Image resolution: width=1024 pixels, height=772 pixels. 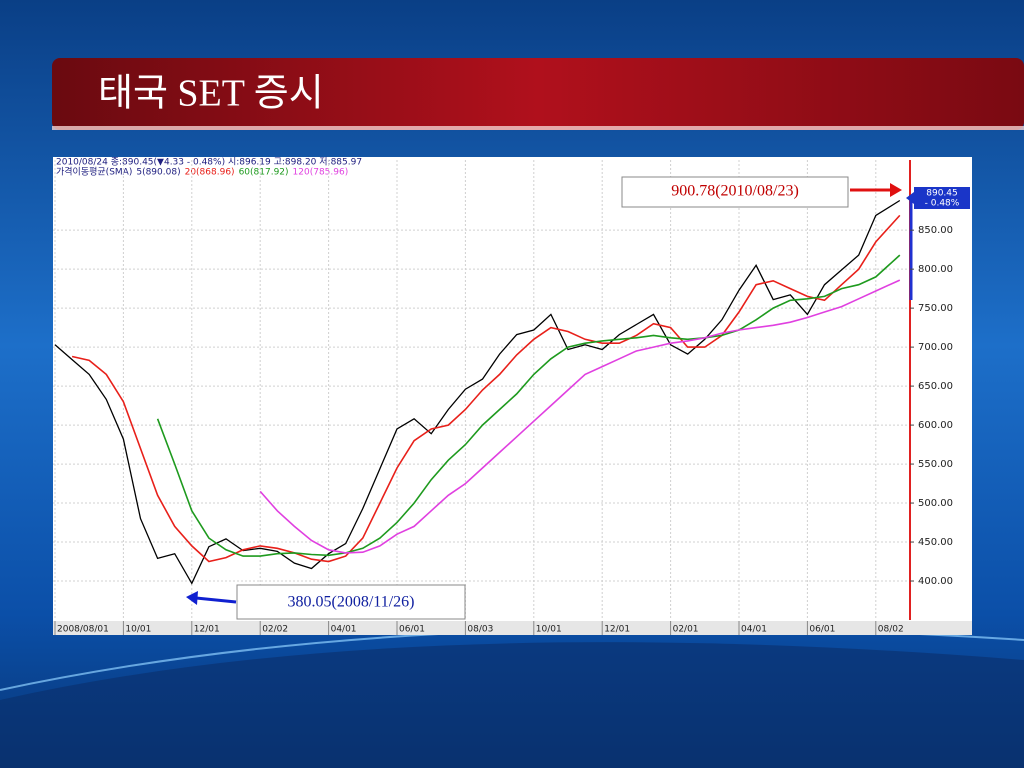 What do you see at coordinates (686, 630) in the screenshot?
I see `x-tick-label: 02/01` at bounding box center [686, 630].